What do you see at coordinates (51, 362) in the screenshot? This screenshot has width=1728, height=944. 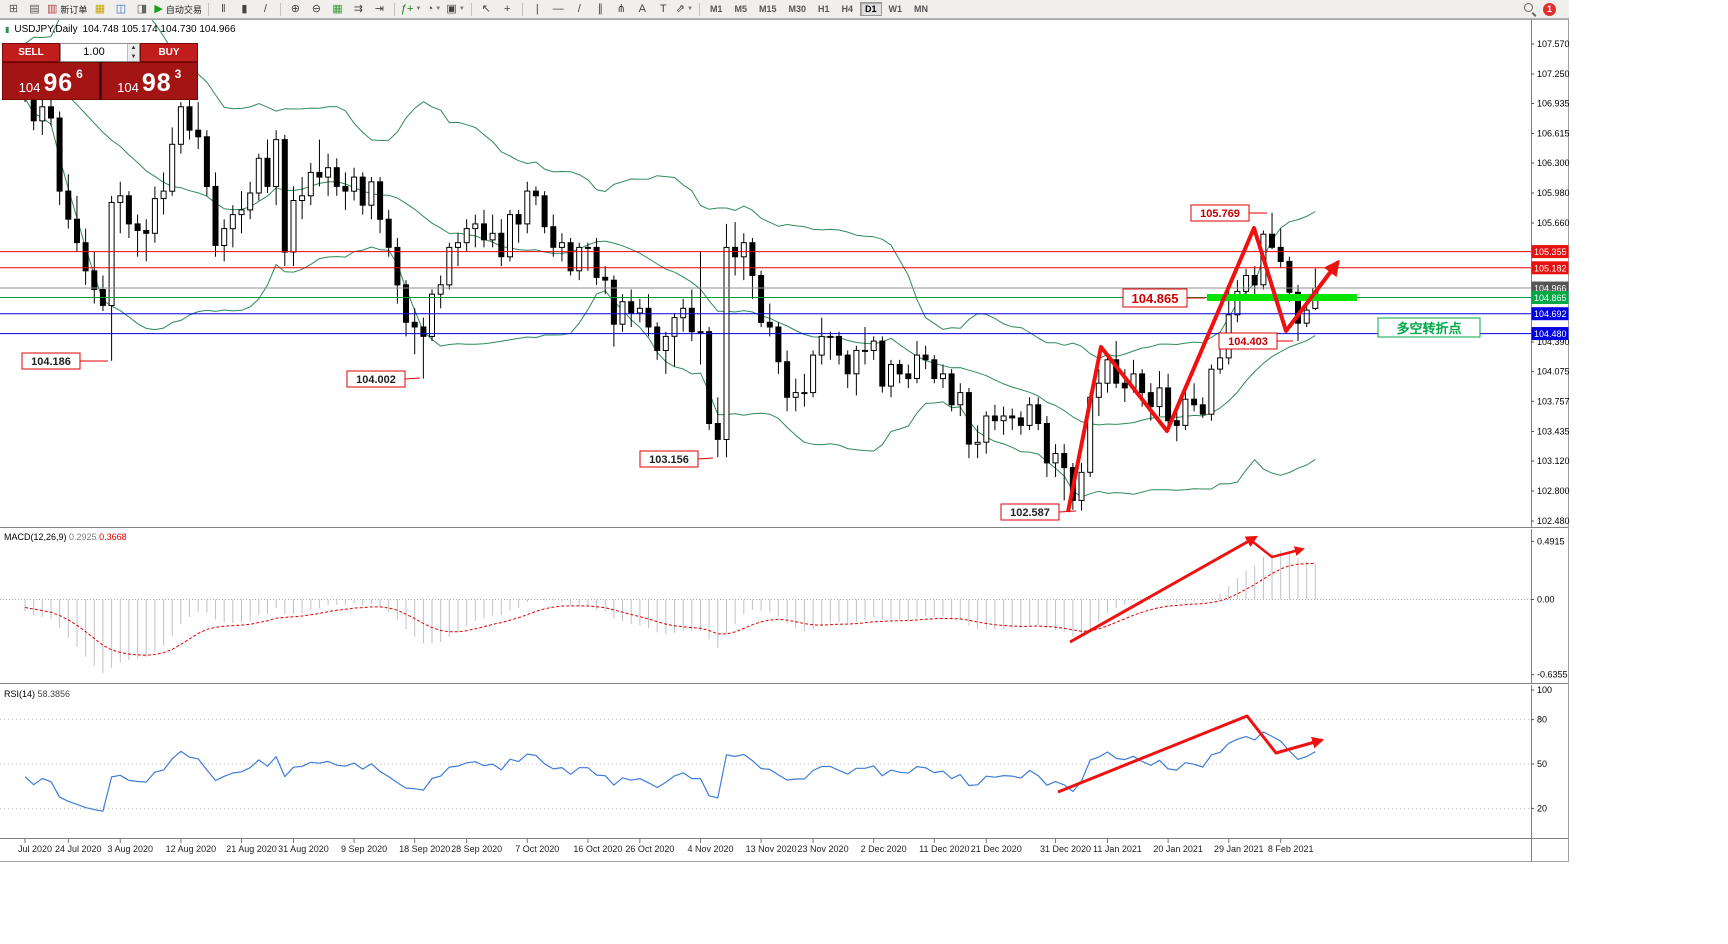 I see `svg-text: 104.186` at bounding box center [51, 362].